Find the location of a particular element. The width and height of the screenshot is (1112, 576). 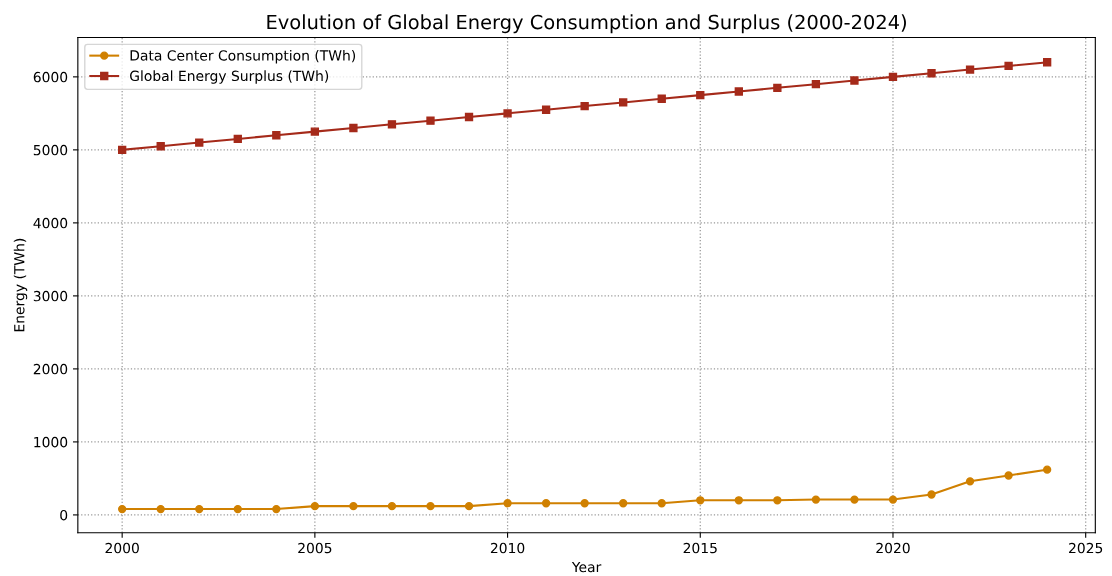

y-tick-label: 2000 is located at coordinates (50, 369).